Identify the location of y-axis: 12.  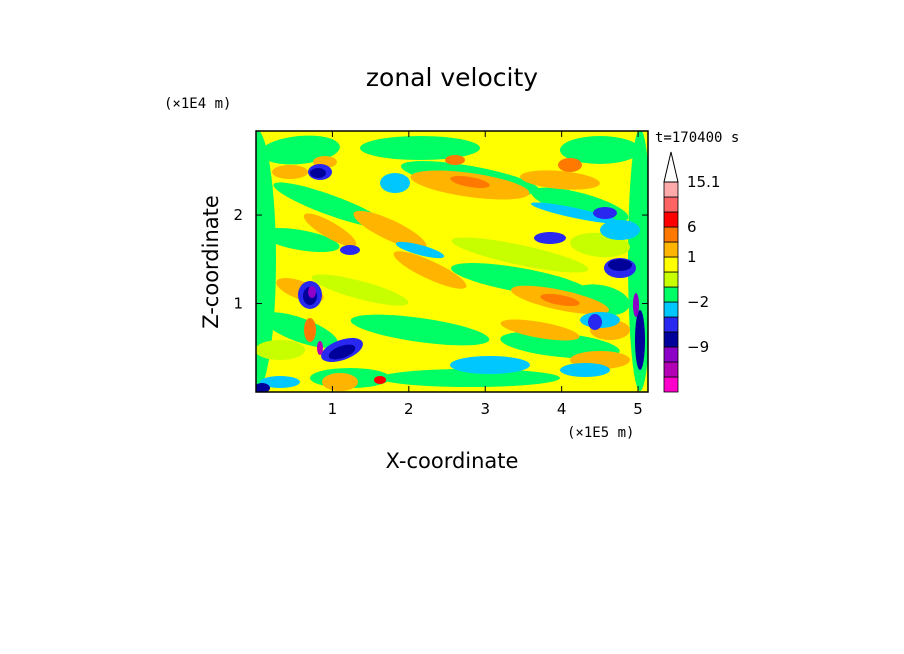
(440, 259).